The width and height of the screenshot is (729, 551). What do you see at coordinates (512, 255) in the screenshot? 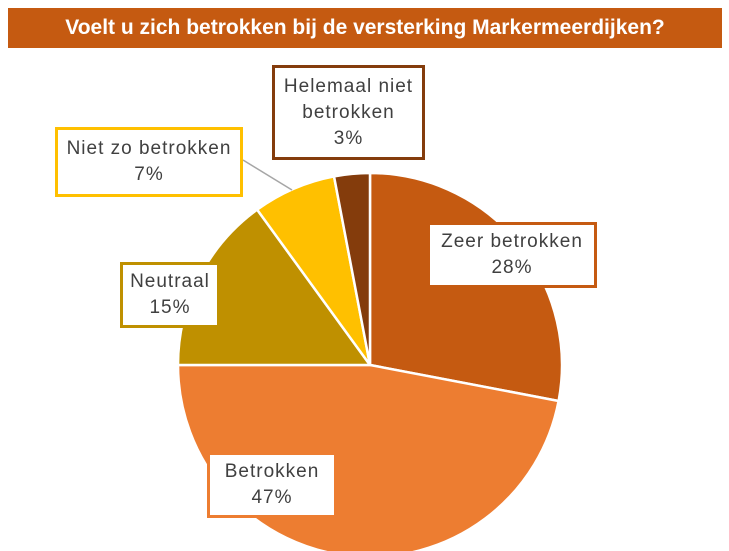
I see `data-label: Zeer betrokken 28%` at bounding box center [512, 255].